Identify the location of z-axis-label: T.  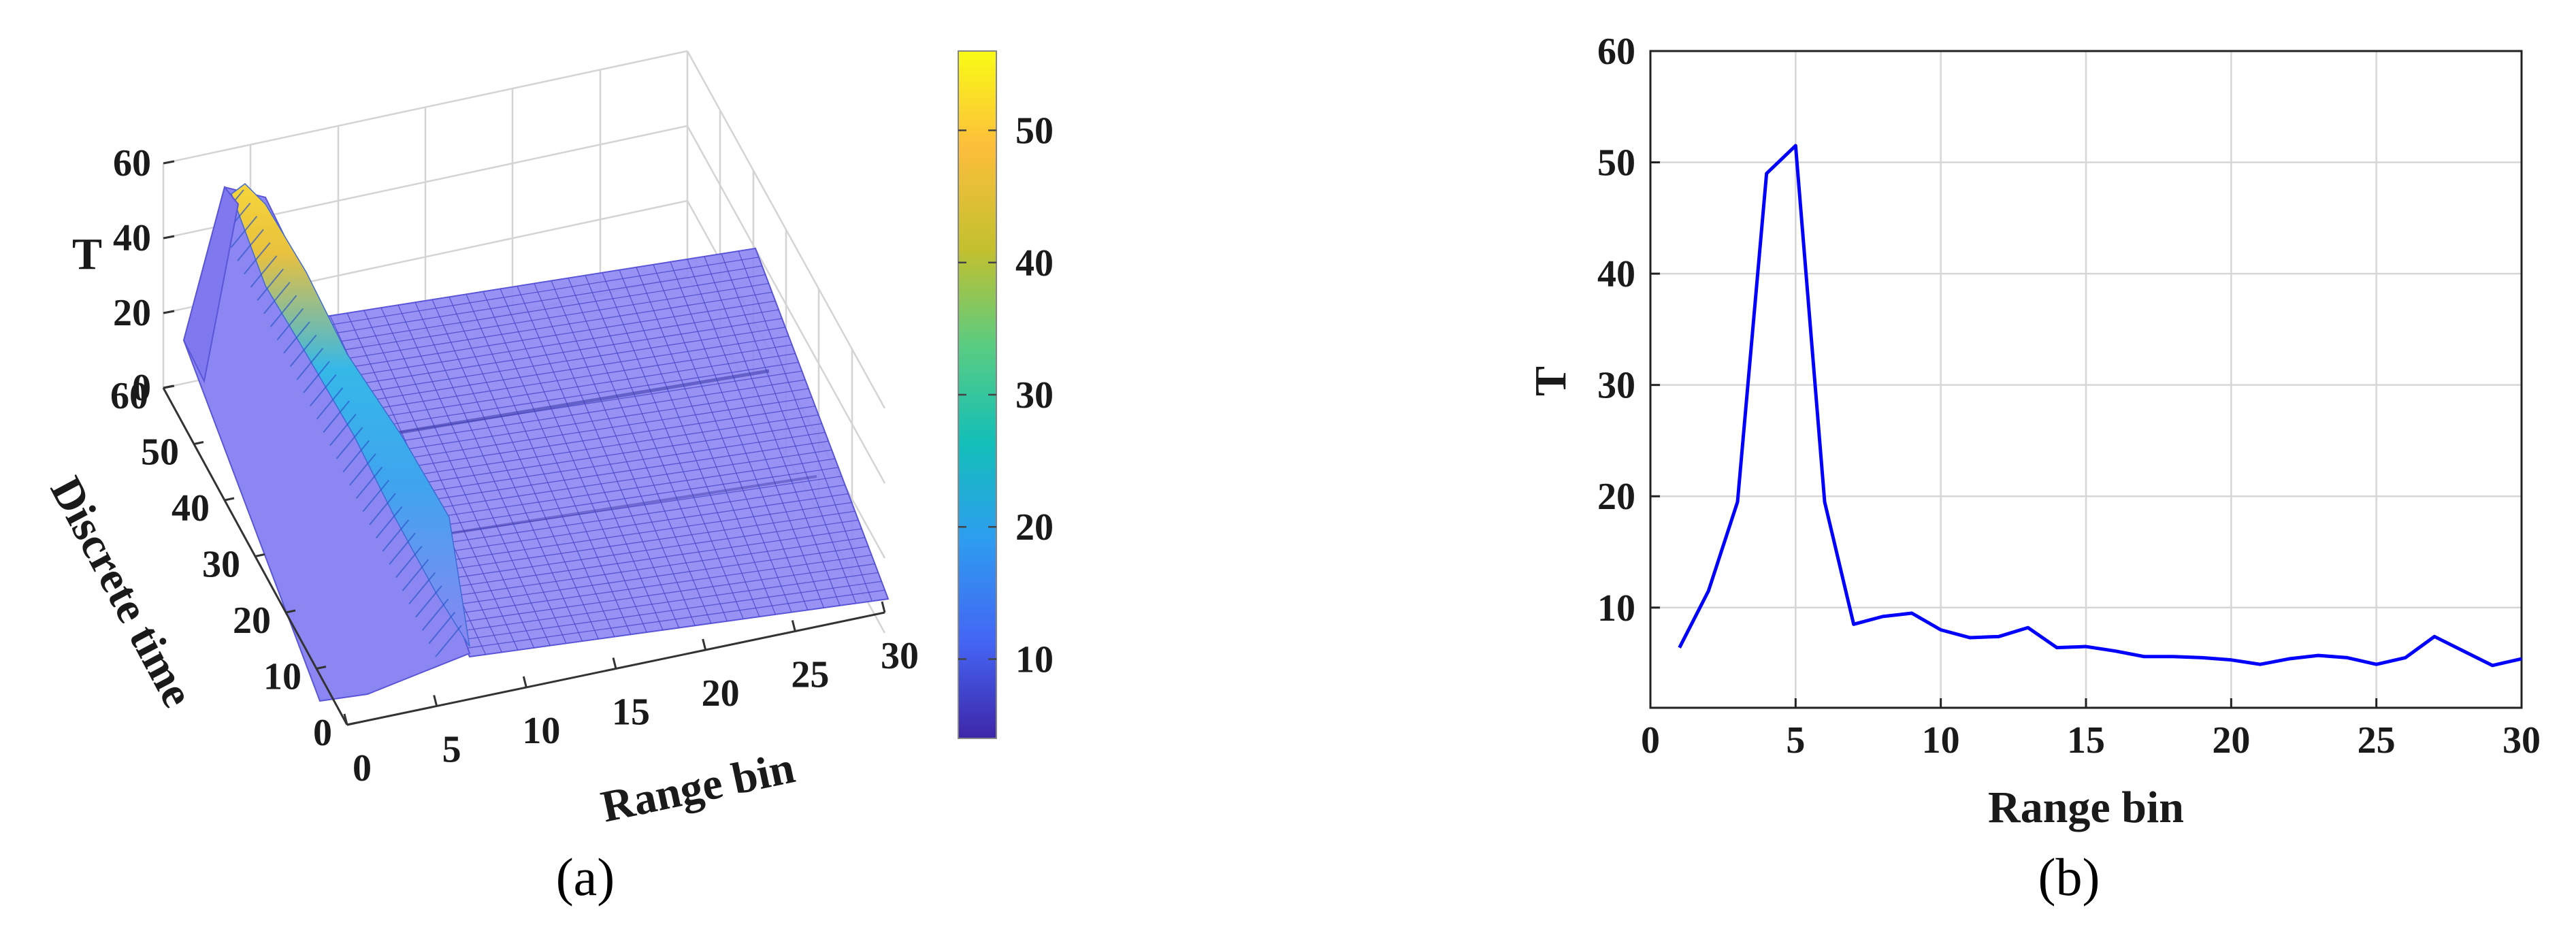
(87, 254).